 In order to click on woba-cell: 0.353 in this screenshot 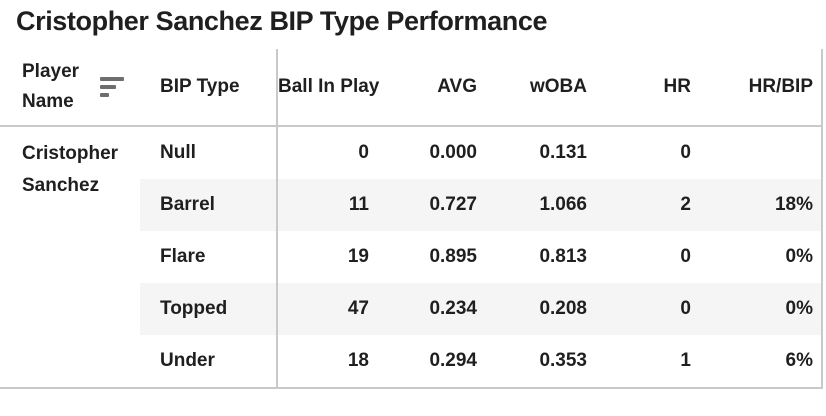, I will do `click(540, 361)`.